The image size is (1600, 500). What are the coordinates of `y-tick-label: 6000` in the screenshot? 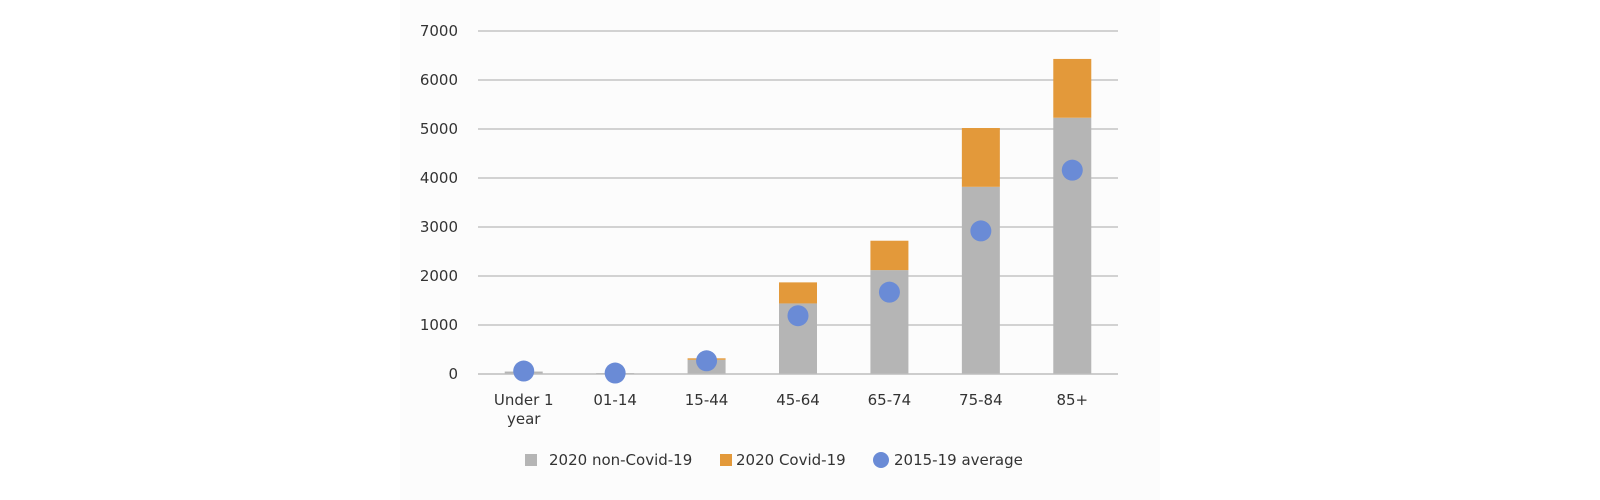 It's located at (439, 80).